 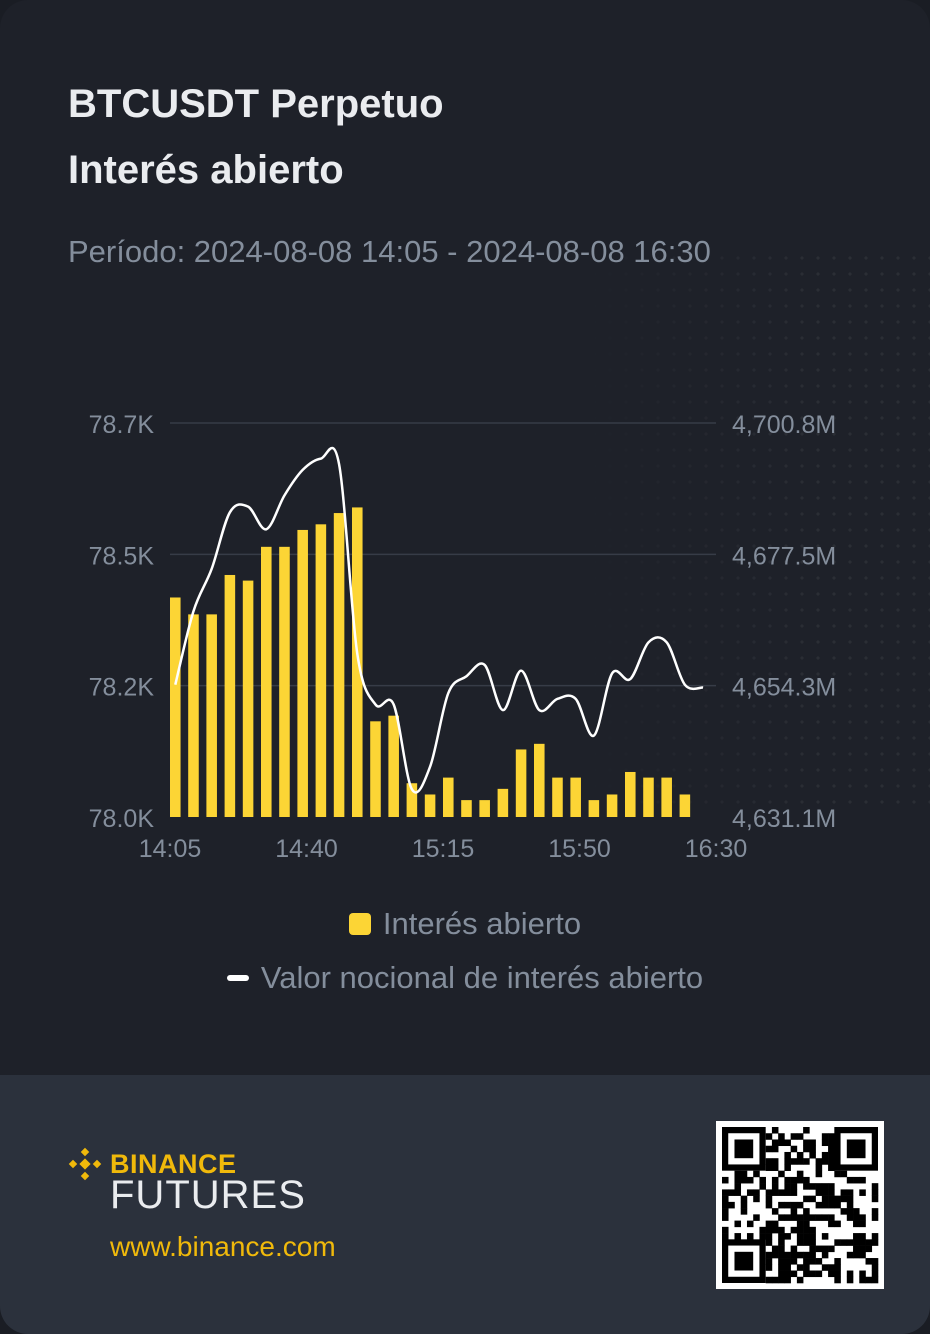 What do you see at coordinates (784, 425) in the screenshot?
I see `y-right-tick-label: 4,700.8M` at bounding box center [784, 425].